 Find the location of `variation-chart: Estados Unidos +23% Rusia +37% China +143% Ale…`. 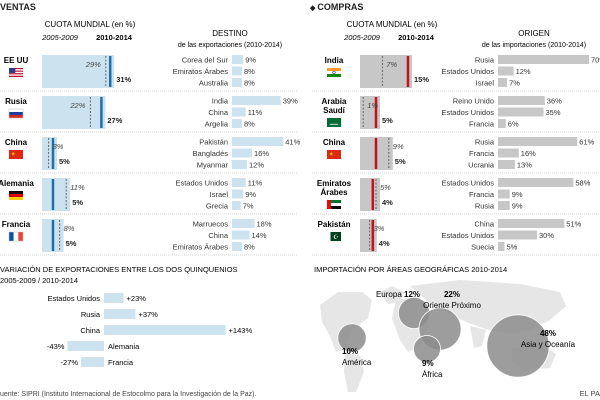

variation-chart: Estados Unidos +23% Rusia +37% China +143% Ale… is located at coordinates (149, 330).